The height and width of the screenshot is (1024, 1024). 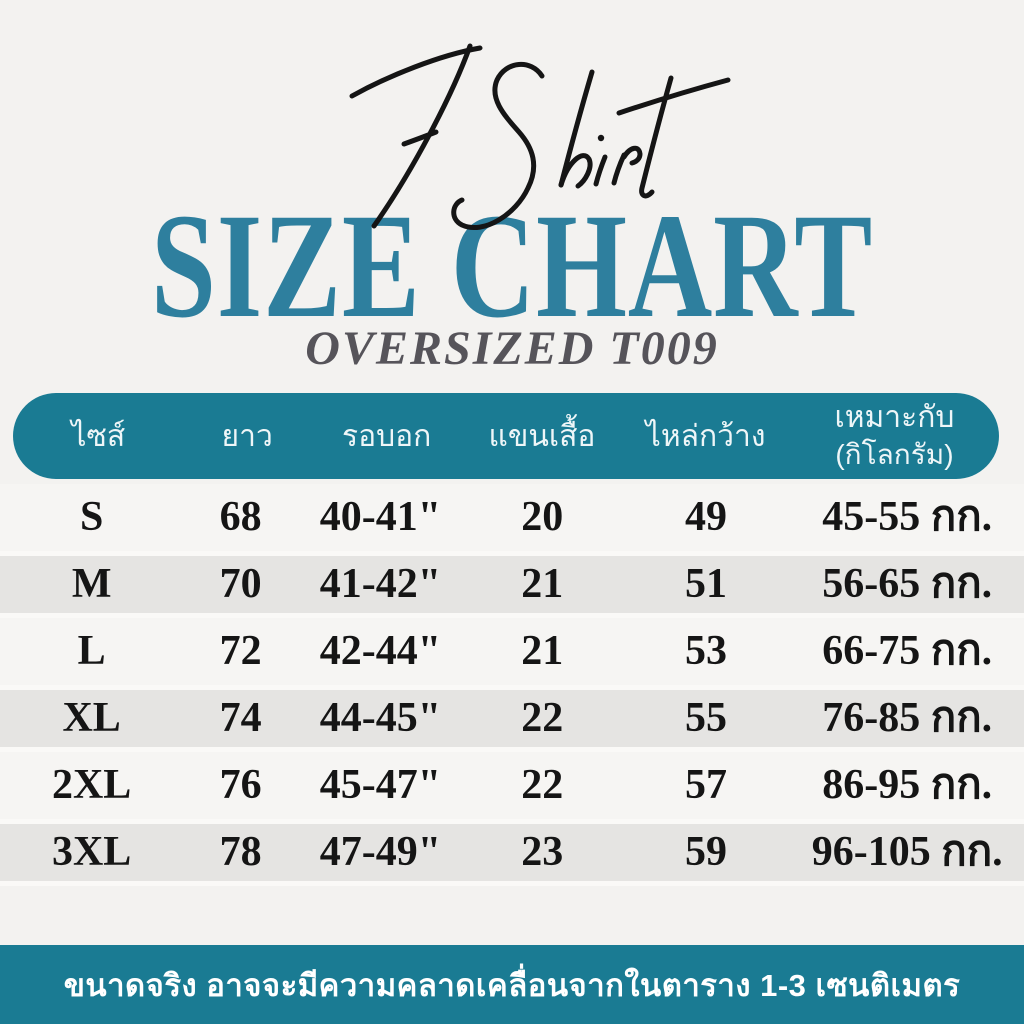 I want to click on cell-size: XL, so click(x=91, y=718).